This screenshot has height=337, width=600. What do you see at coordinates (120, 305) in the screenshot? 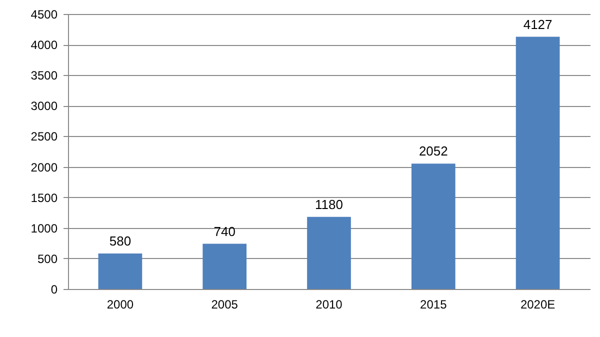
I see `x-tick-label: 2000` at bounding box center [120, 305].